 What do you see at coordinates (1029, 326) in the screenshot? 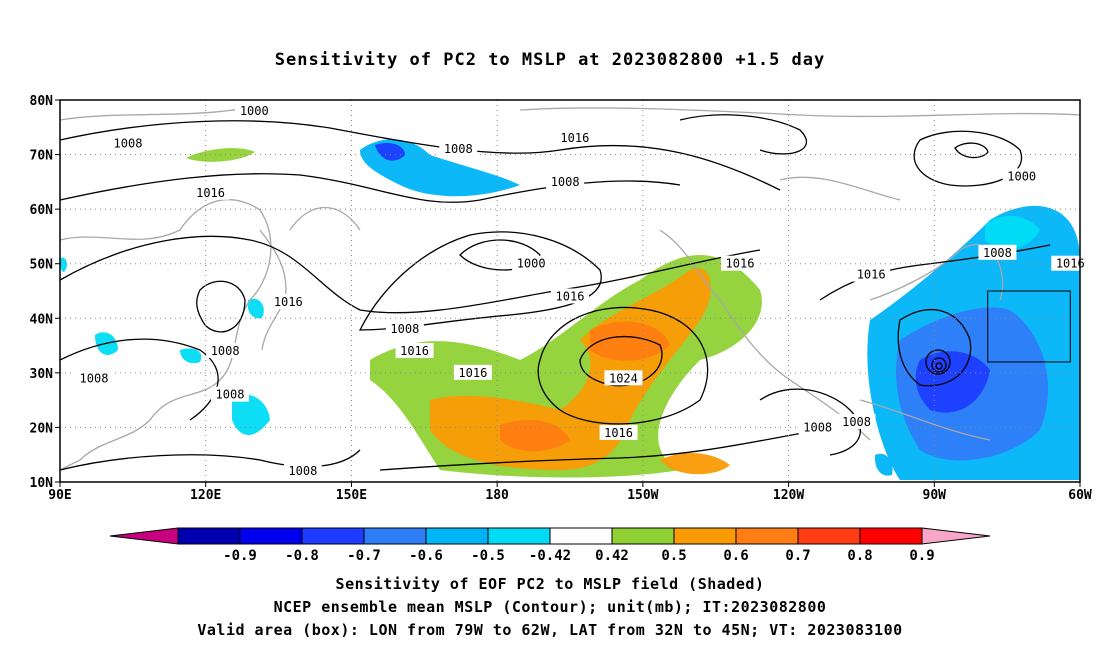
I see `valid-area-box` at bounding box center [1029, 326].